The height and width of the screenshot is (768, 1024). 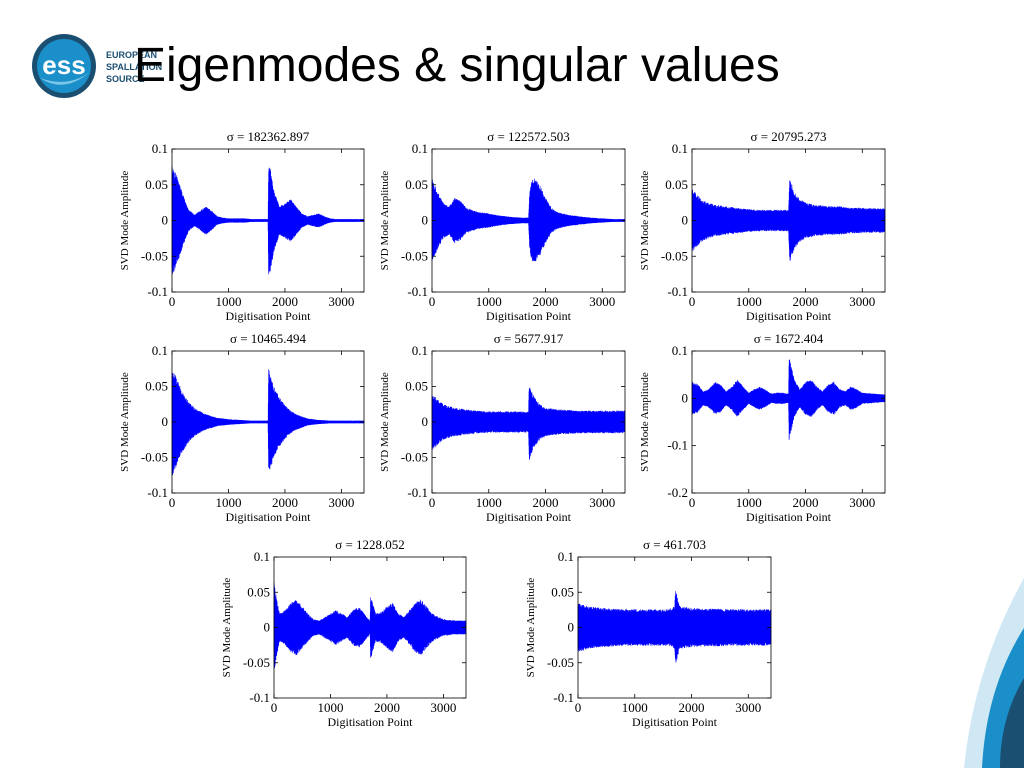 I want to click on ess-logo-graphic: ess EUROPEAN SPALLATION SOURCE, so click(x=97, y=66).